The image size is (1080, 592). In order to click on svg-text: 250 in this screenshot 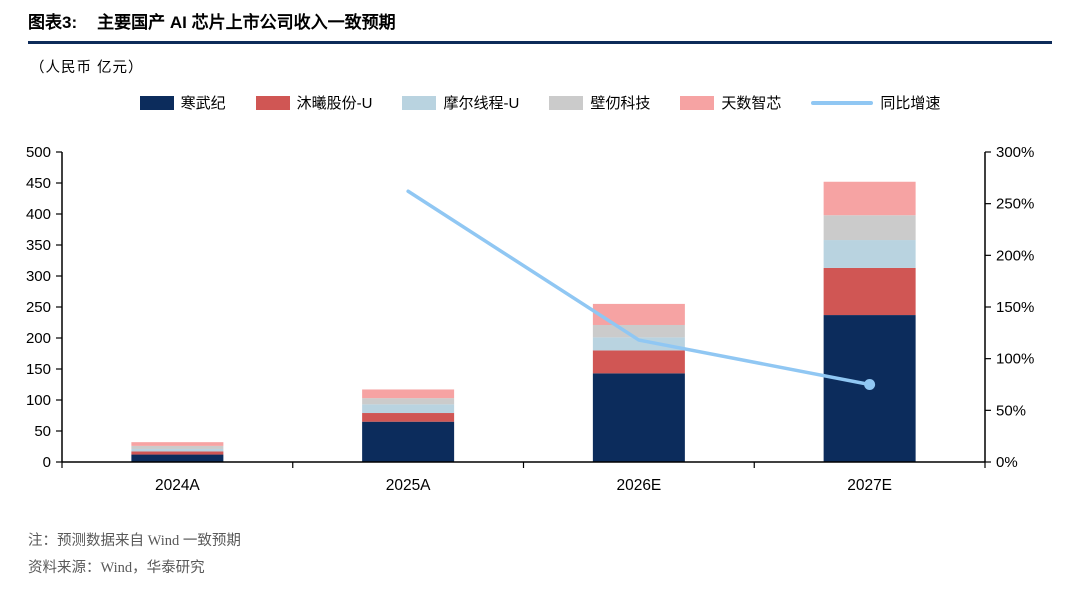, I will do `click(38, 307)`.